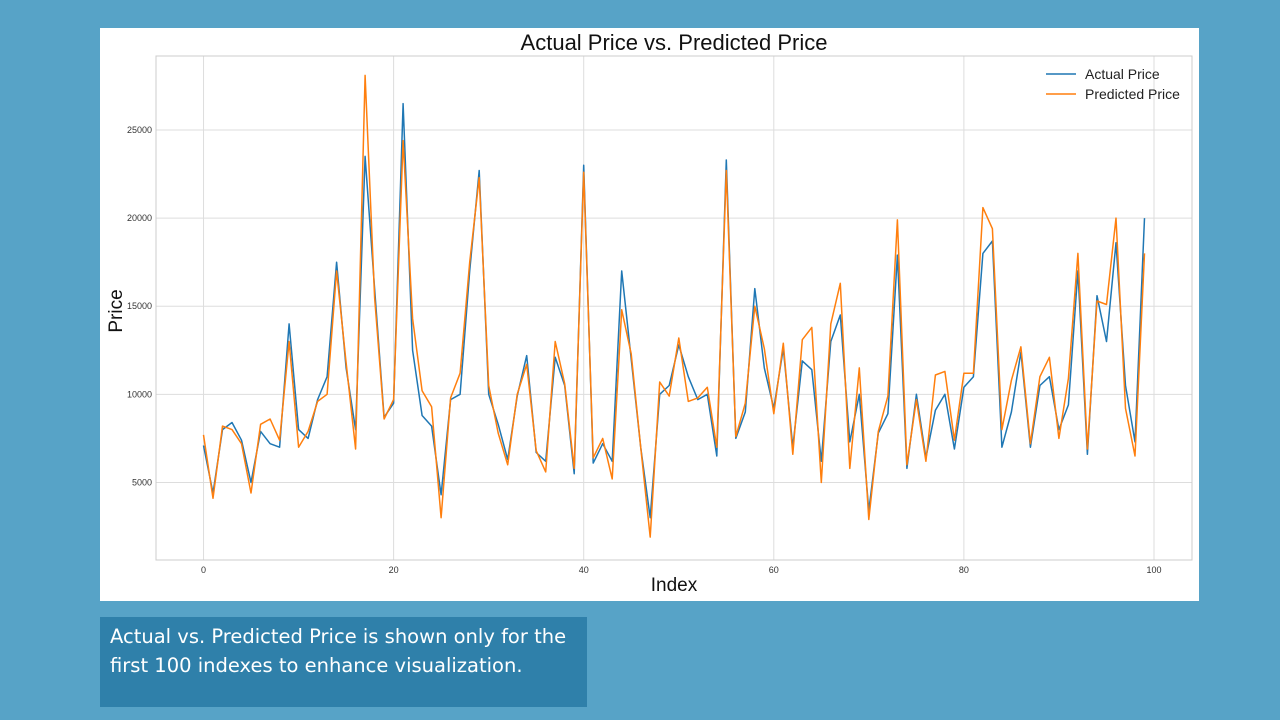  Describe the element at coordinates (142, 482) in the screenshot. I see `y-tick-label: 5000` at that location.